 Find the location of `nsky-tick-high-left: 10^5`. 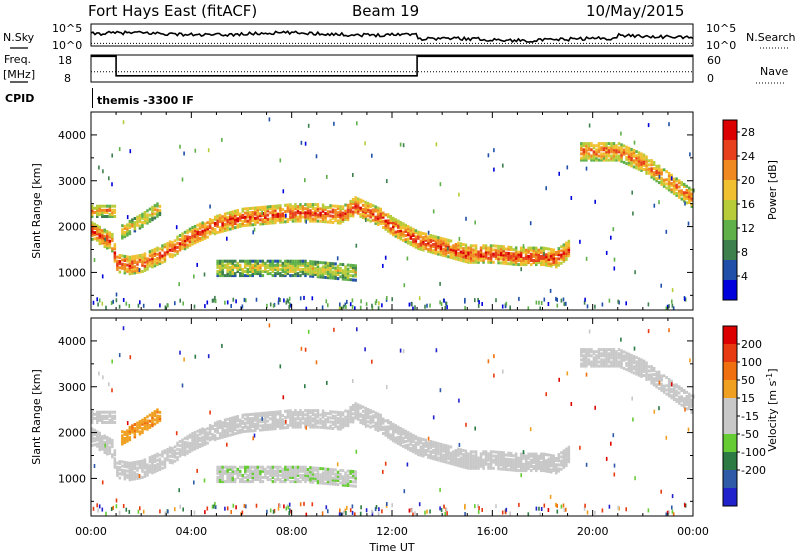

nsky-tick-high-left: 10^5 is located at coordinates (67, 28).